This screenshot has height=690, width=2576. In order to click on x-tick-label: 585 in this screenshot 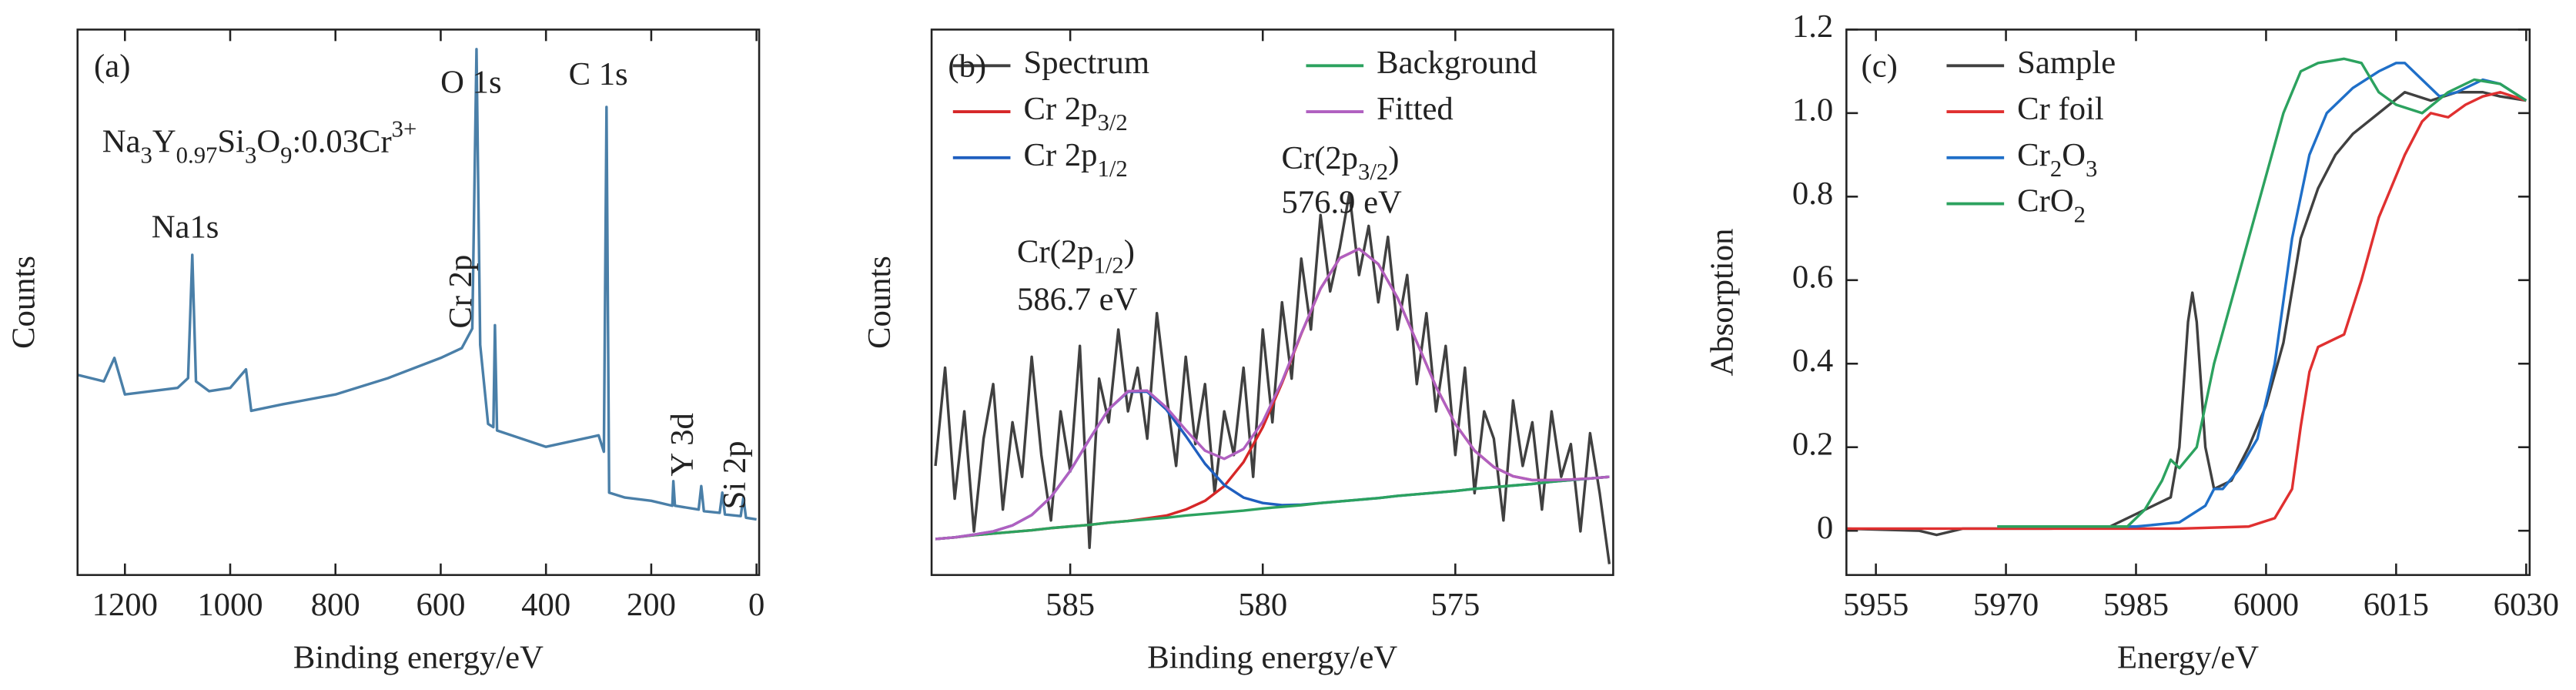, I will do `click(1070, 605)`.